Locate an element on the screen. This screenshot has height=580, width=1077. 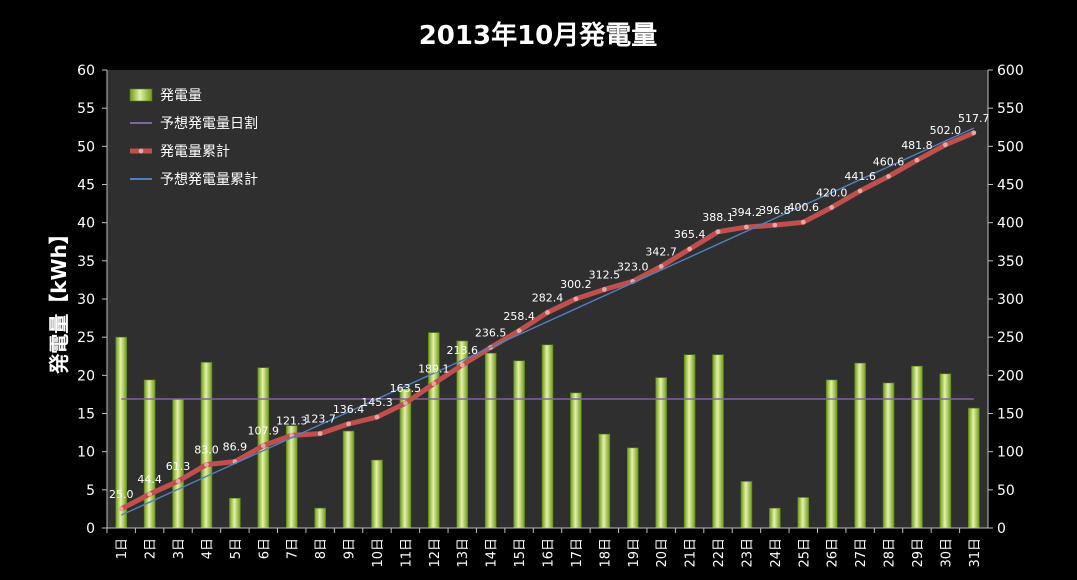
x-tick-label: 10日 is located at coordinates (378, 553).